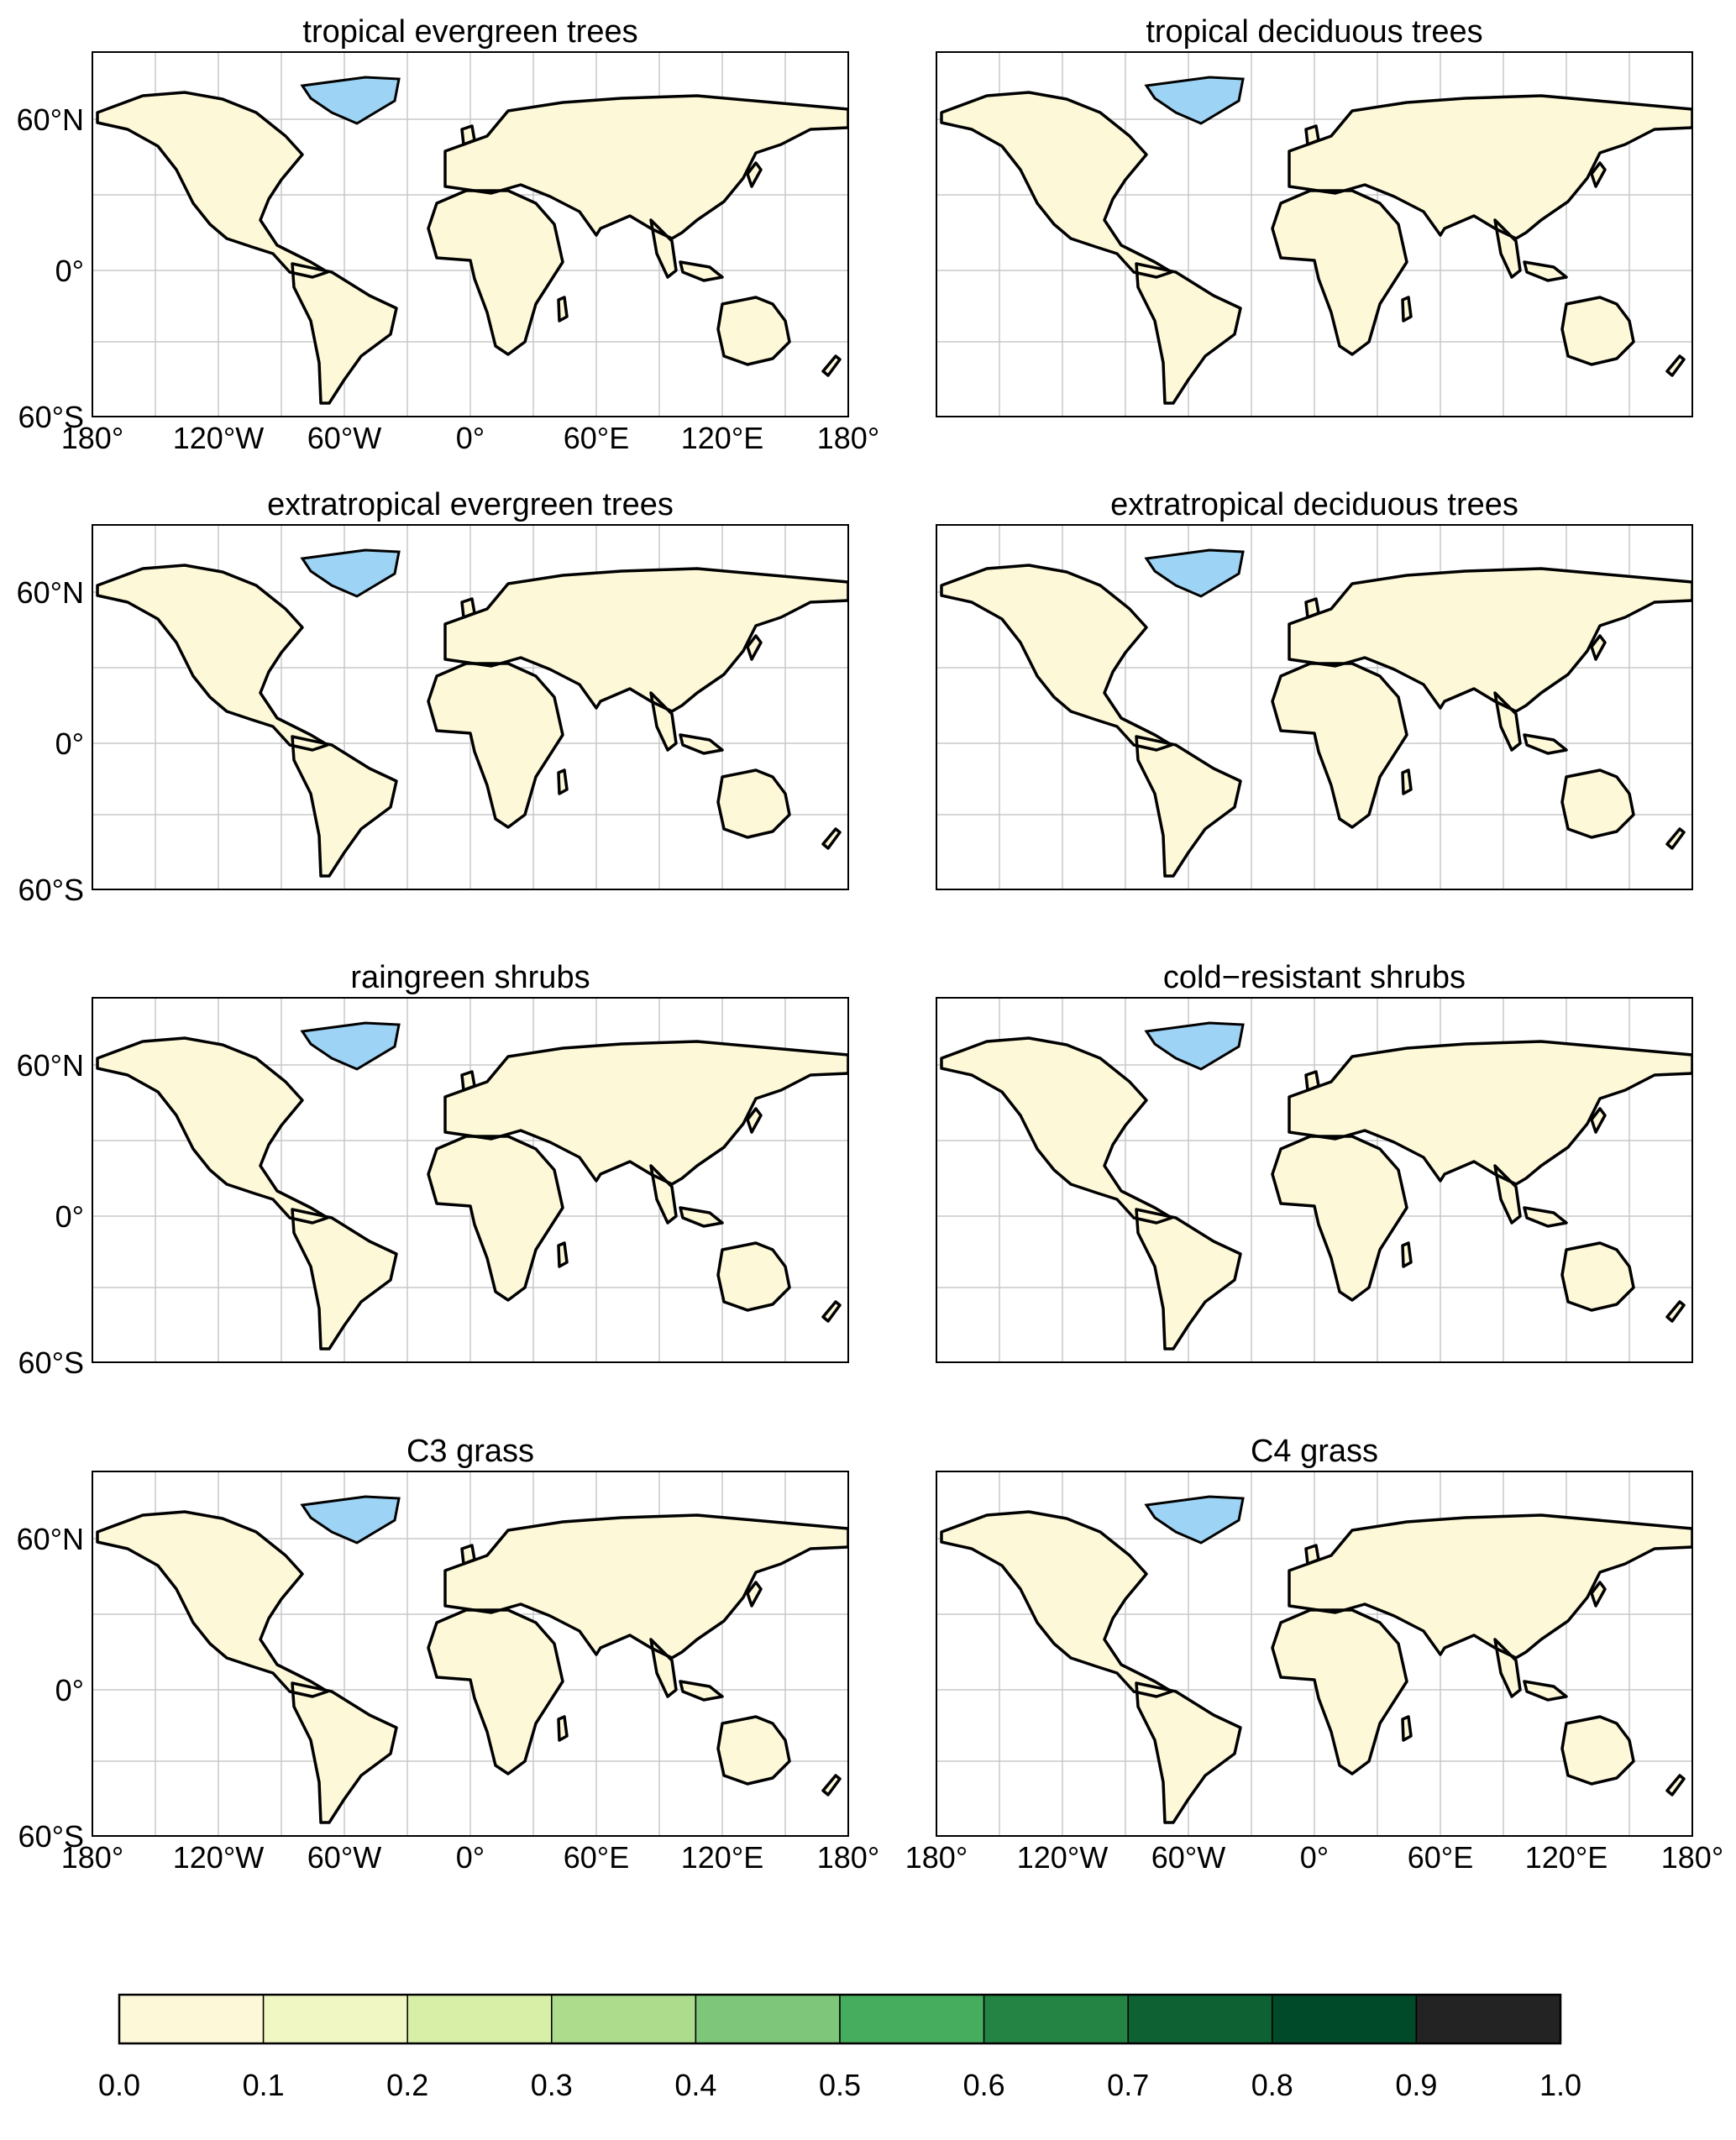 This screenshot has height=2140, width=1736. Describe the element at coordinates (1314, 977) in the screenshot. I see `panel-title: cold−resistant shrubs` at that location.